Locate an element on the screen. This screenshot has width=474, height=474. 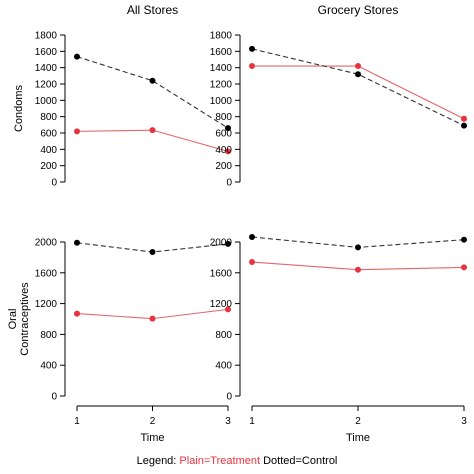
panel-title: All Stores is located at coordinates (152, 10).